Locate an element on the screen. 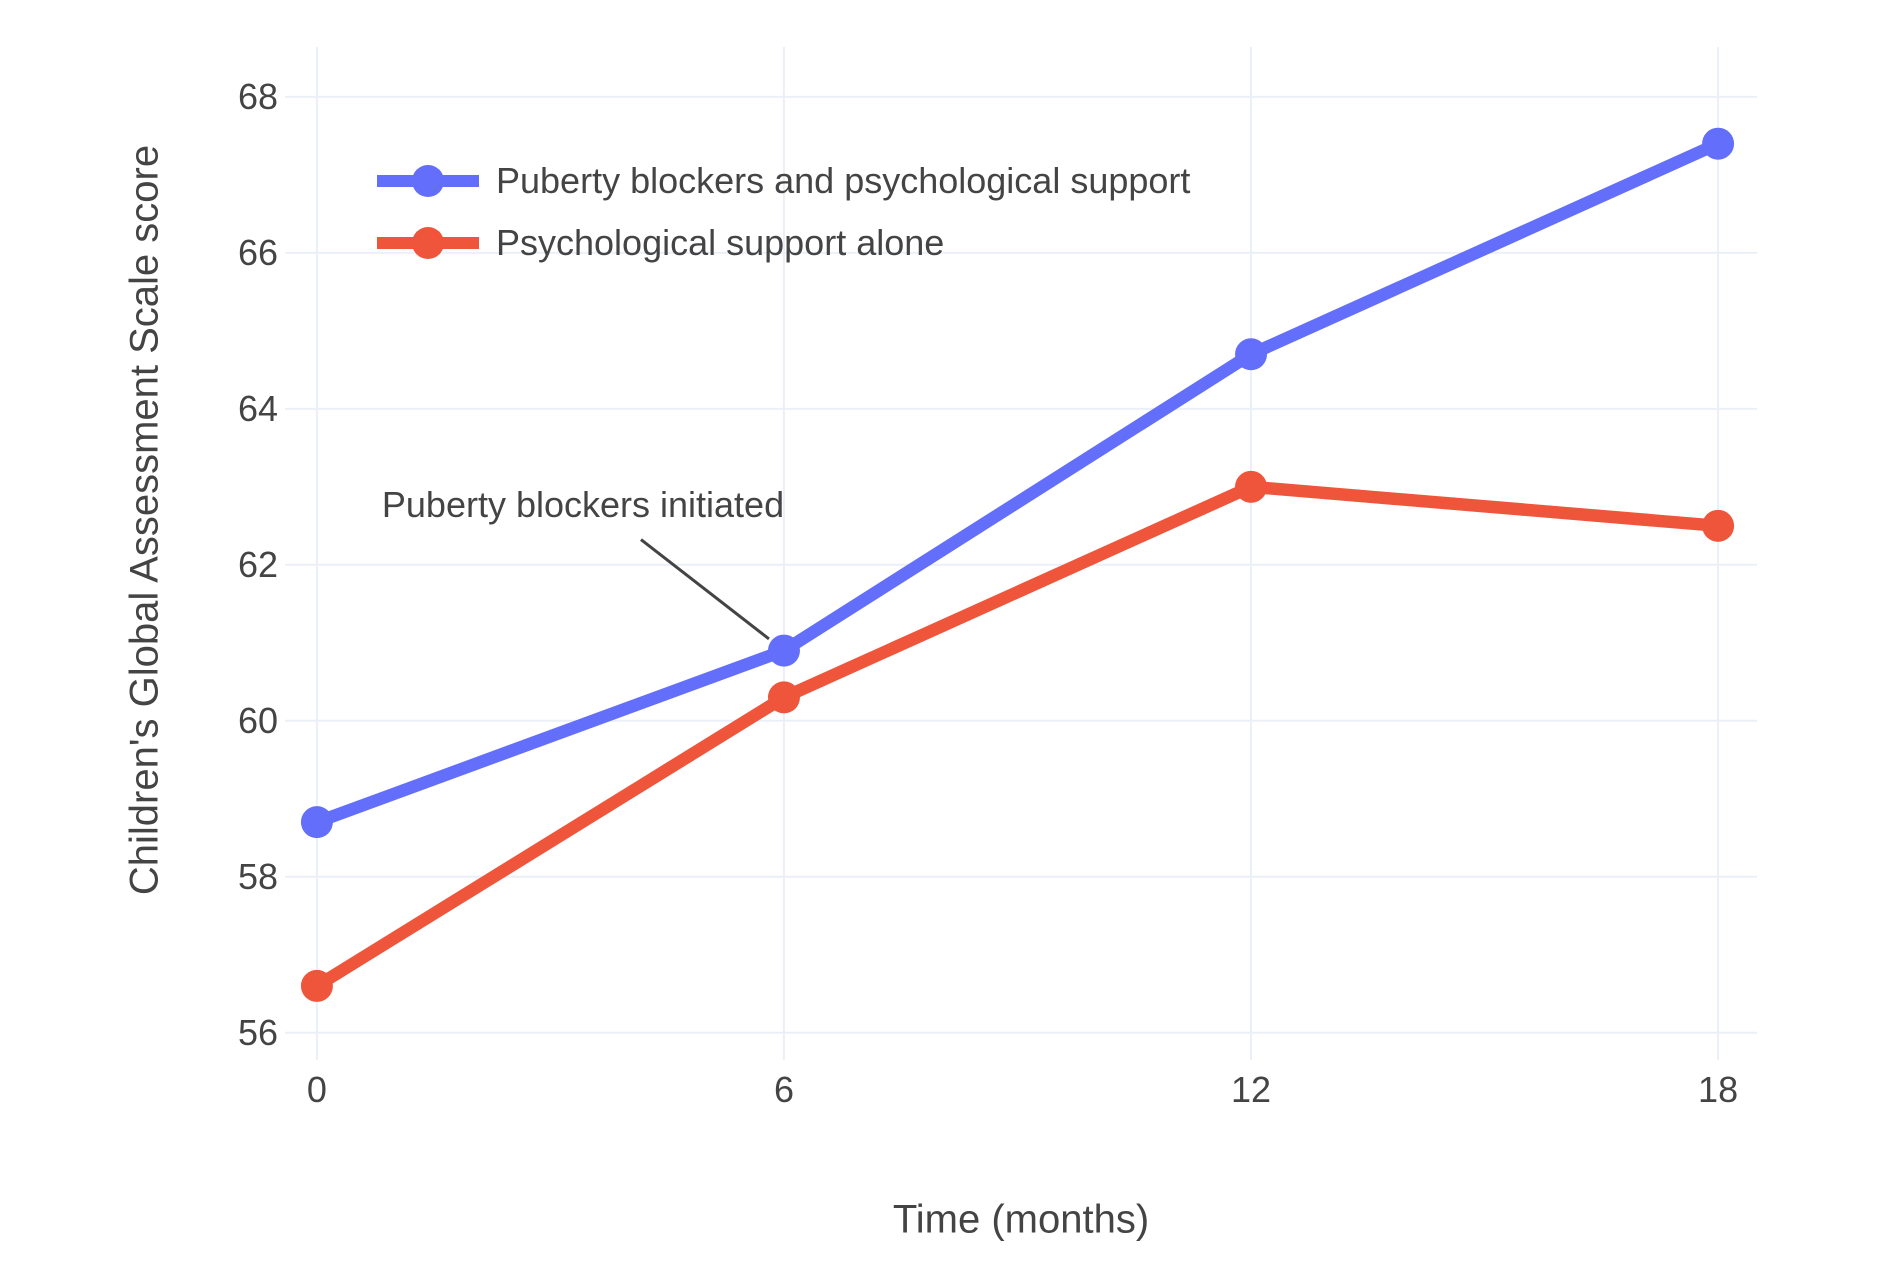 The width and height of the screenshot is (1901, 1282). legend-item-1: Psychological support alone is located at coordinates (783, 243).